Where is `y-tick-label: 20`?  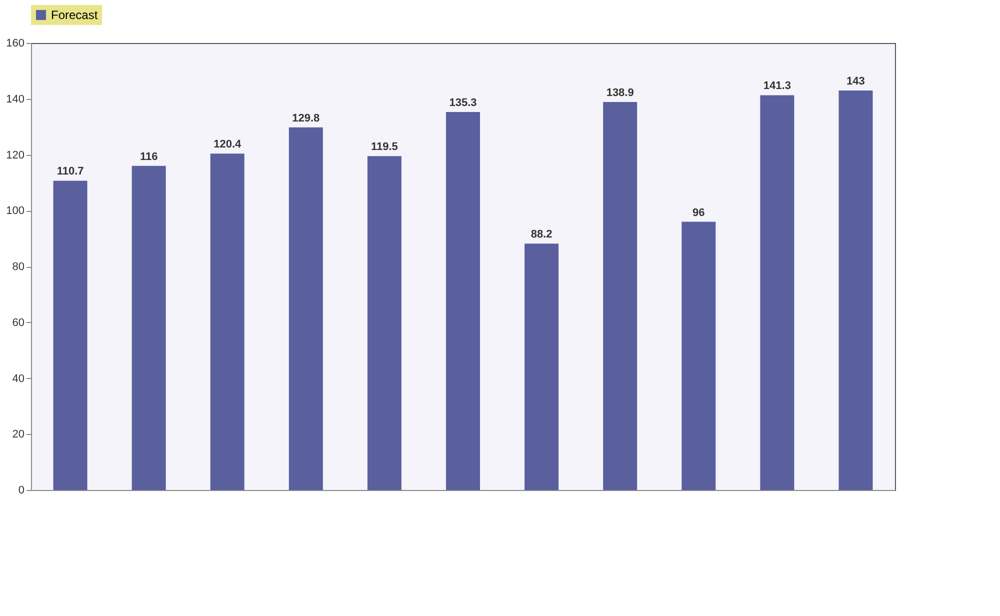 y-tick-label: 20 is located at coordinates (18, 434).